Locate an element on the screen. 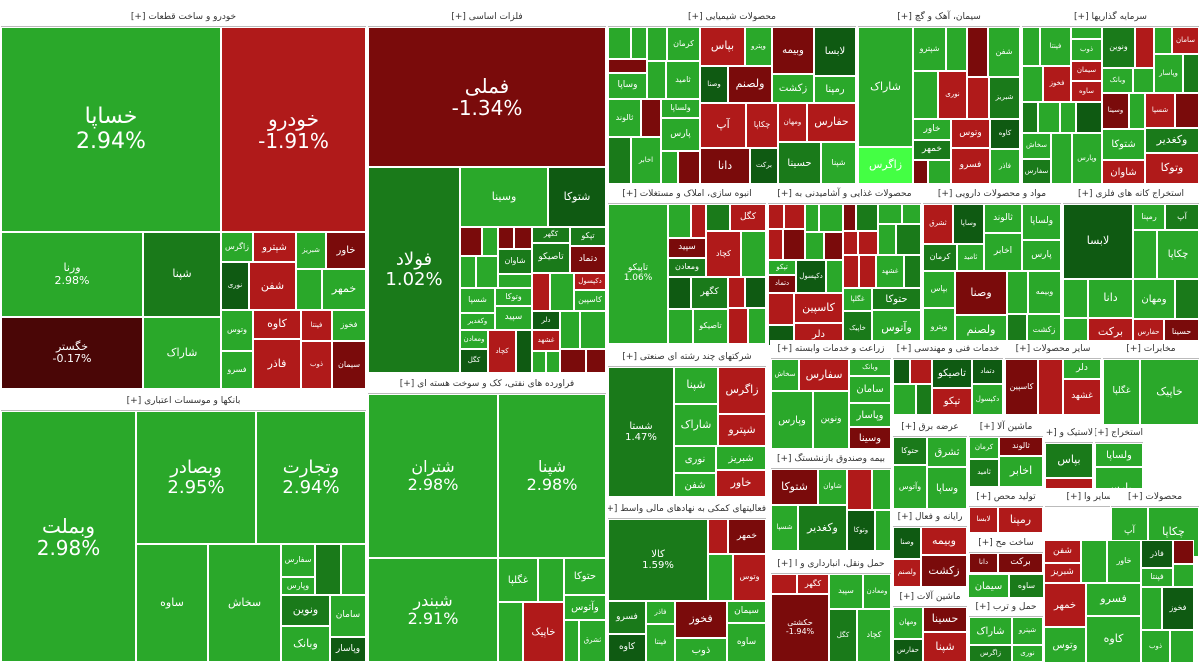 The height and width of the screenshot is (663, 1200). stock-tile-small: تپکو is located at coordinates (782, 267).